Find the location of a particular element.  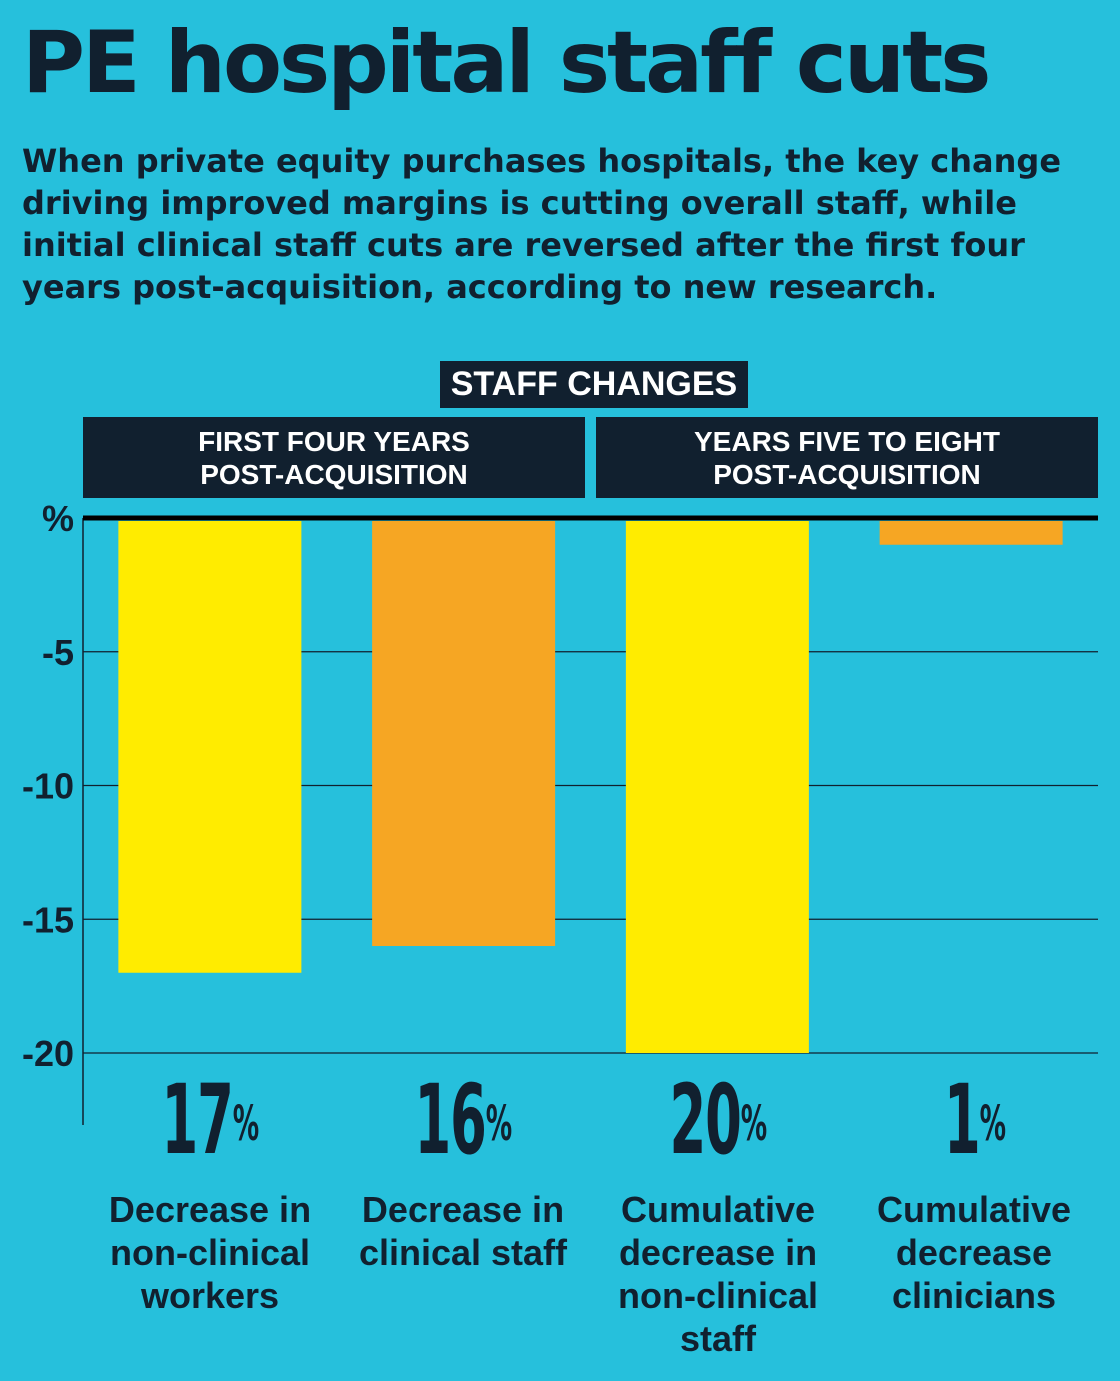

period-header-line: YEARS FIVE TO EIGHT is located at coordinates (847, 441).